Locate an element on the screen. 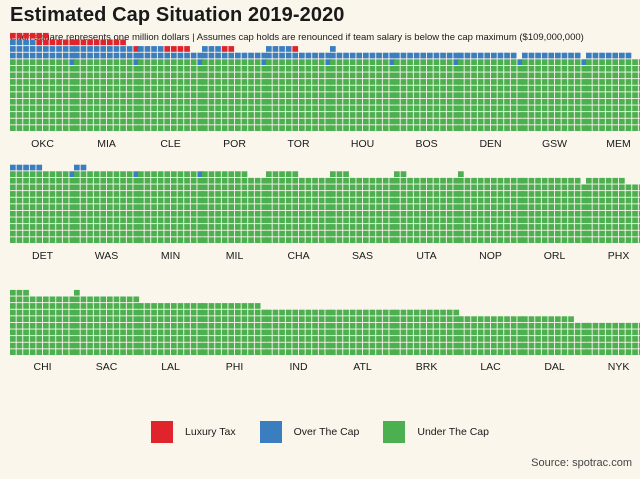 This screenshot has height=479, width=640. square-luxury-tax is located at coordinates (174, 49).